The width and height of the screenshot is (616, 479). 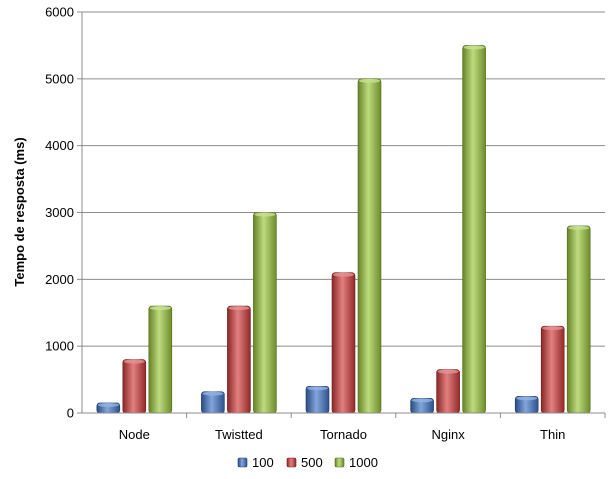 I want to click on legend-item-1000: 1000, so click(x=356, y=462).